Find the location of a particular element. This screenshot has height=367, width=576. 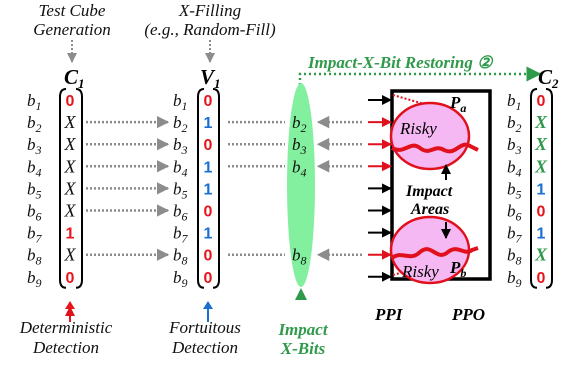

impact-areas-line2: Areas is located at coordinates (429, 209).